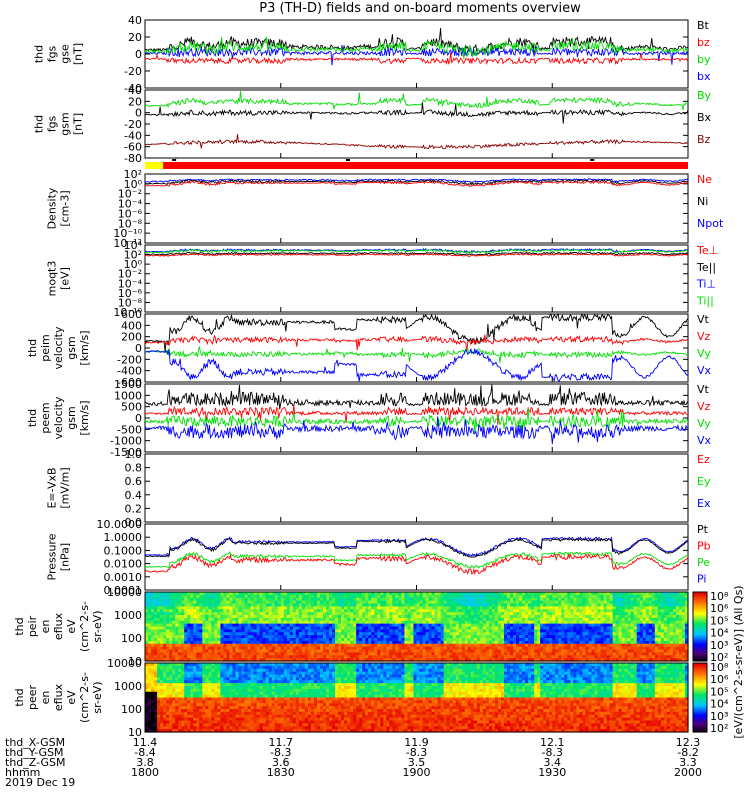  I want to click on peem-velocity-legend-2: Vy, so click(704, 423).